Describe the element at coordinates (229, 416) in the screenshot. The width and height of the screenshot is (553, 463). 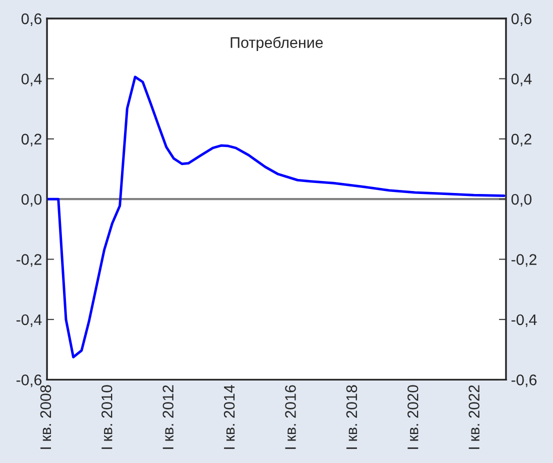
I see `x-tick-label: I кв. 2014` at that location.